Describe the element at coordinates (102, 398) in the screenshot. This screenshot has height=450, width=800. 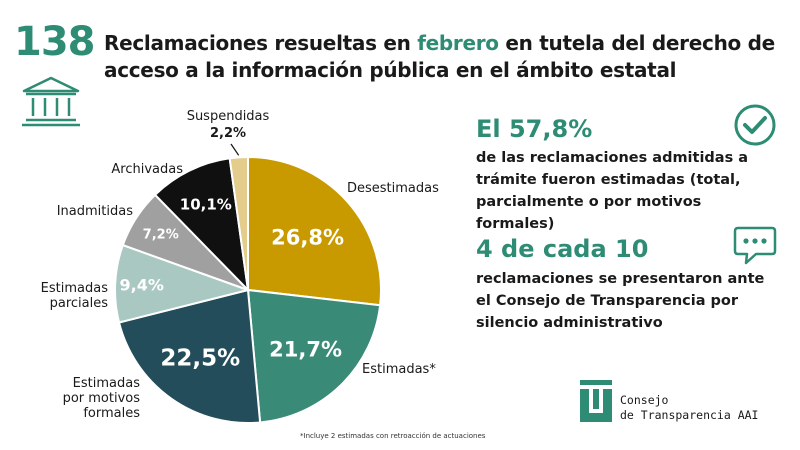
I see `slice-category-label: Estimadas por motivos formales` at that location.